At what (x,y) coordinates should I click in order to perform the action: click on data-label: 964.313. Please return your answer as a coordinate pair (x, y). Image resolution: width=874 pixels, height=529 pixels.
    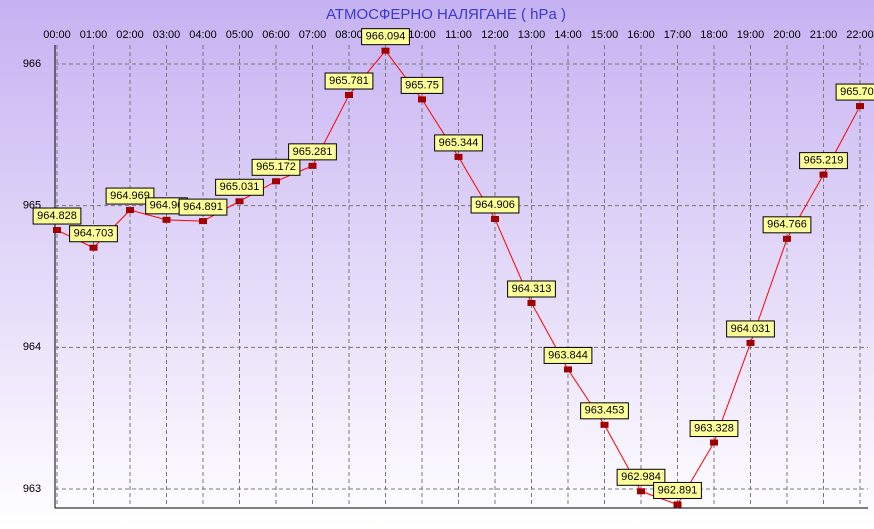
    Looking at the image, I should click on (532, 289).